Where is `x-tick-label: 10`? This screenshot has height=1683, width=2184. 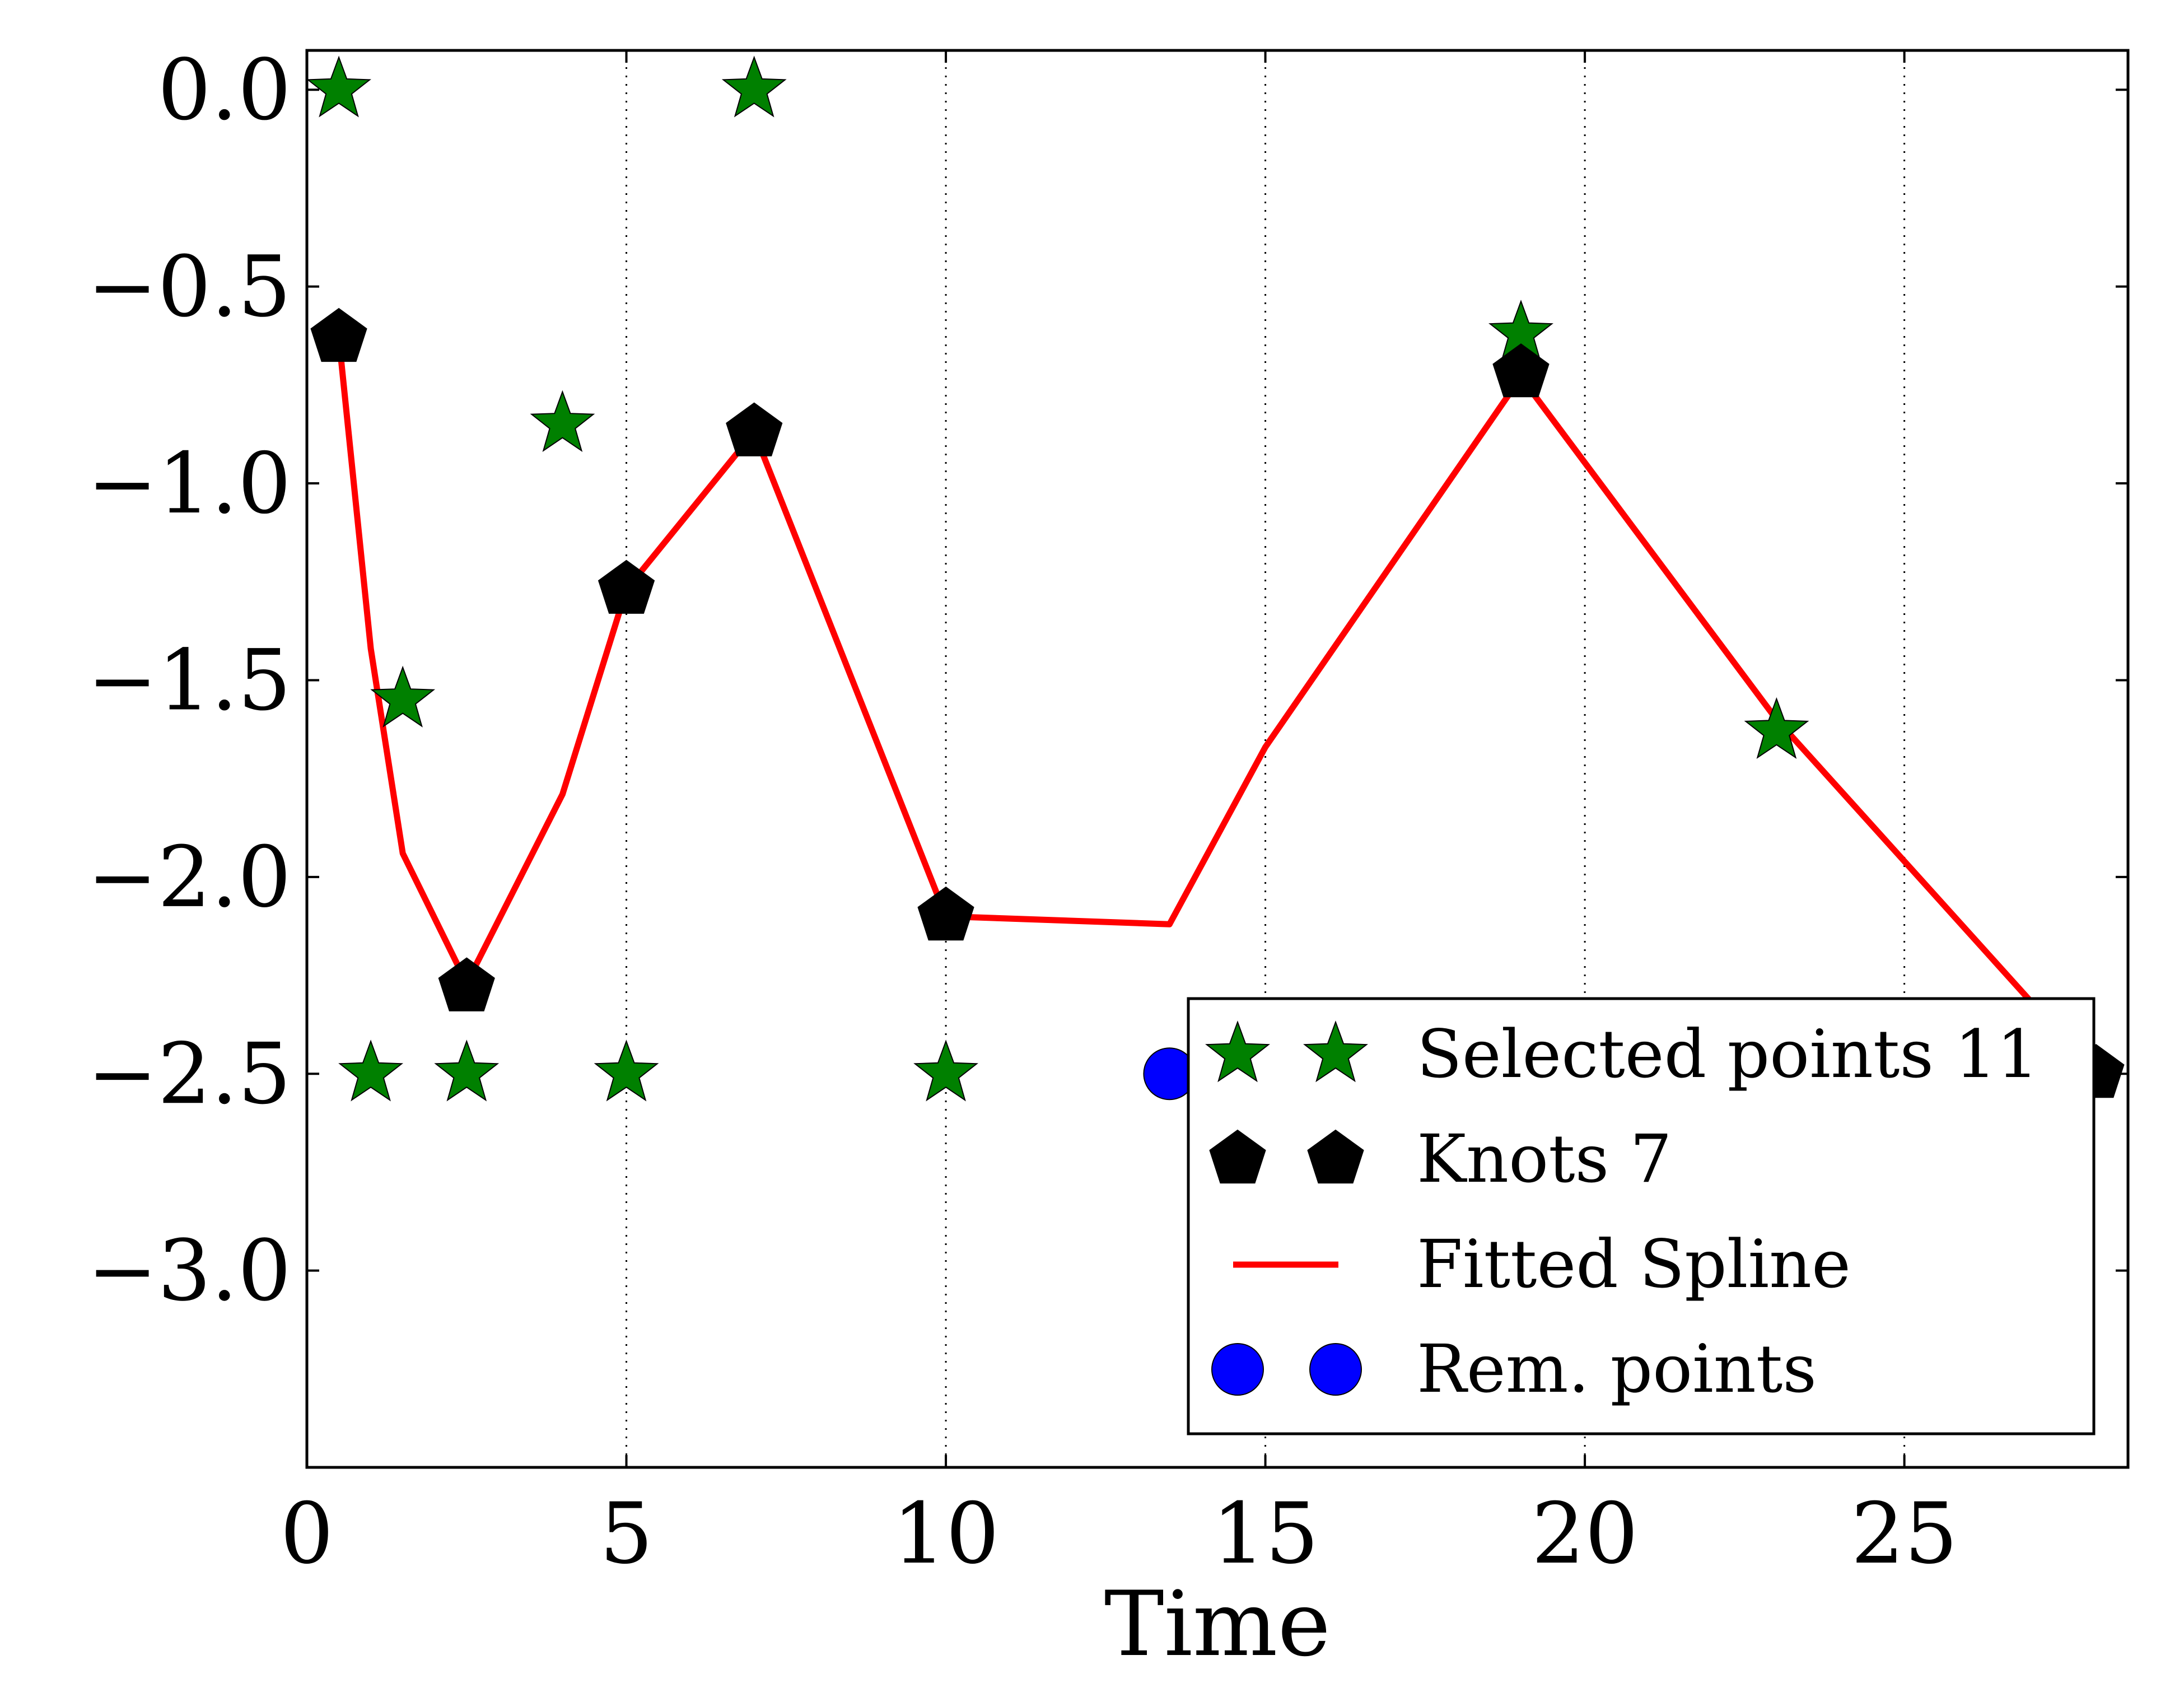
x-tick-label: 10 is located at coordinates (947, 1534).